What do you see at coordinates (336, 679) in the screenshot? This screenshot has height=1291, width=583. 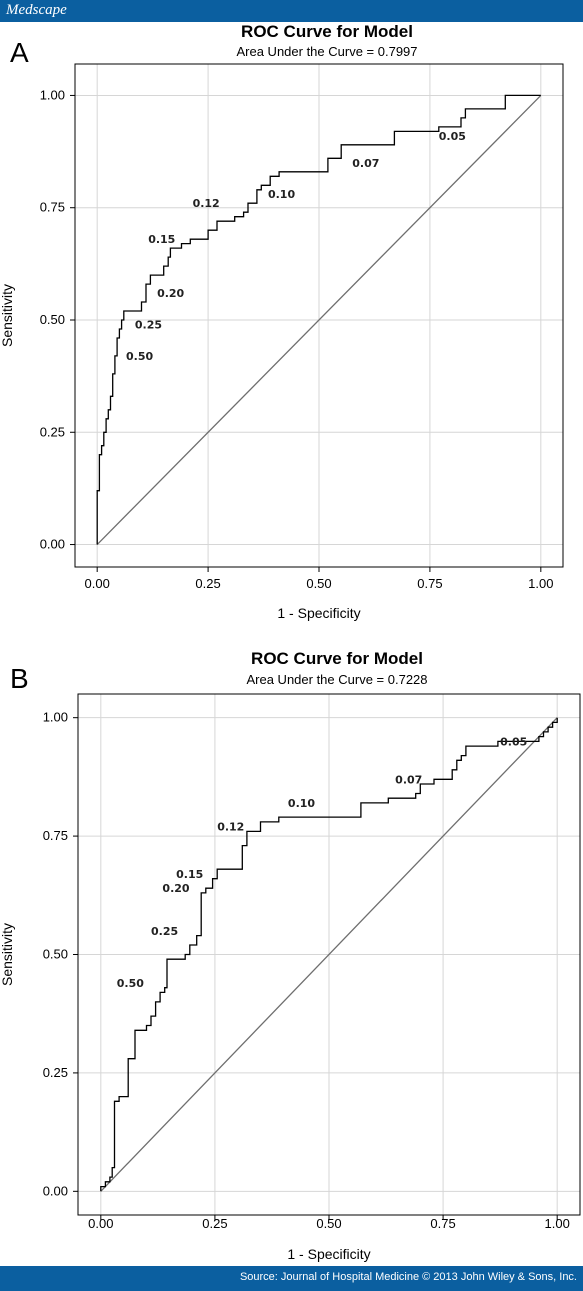 I see `chart-subtitle: Area Under the Curve = 0.7228` at bounding box center [336, 679].